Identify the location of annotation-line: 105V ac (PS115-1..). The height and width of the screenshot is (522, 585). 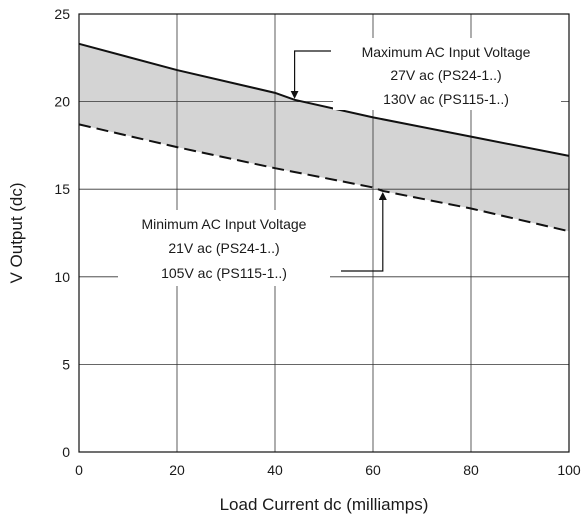
(224, 273).